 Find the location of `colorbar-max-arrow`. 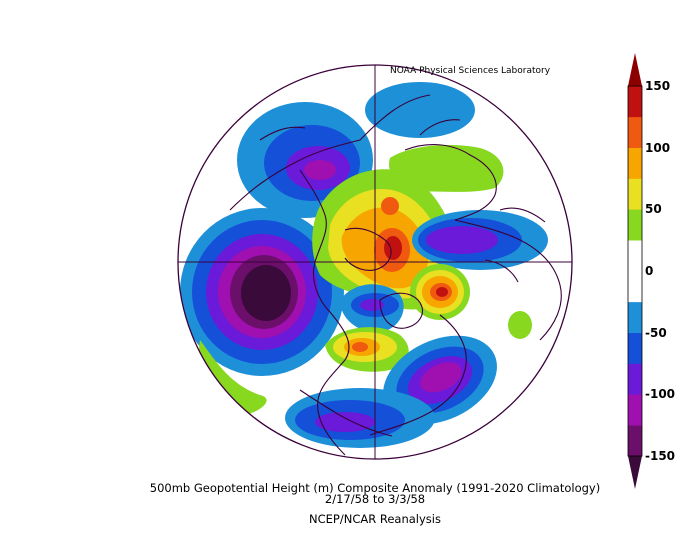

colorbar-max-arrow is located at coordinates (635, 69).